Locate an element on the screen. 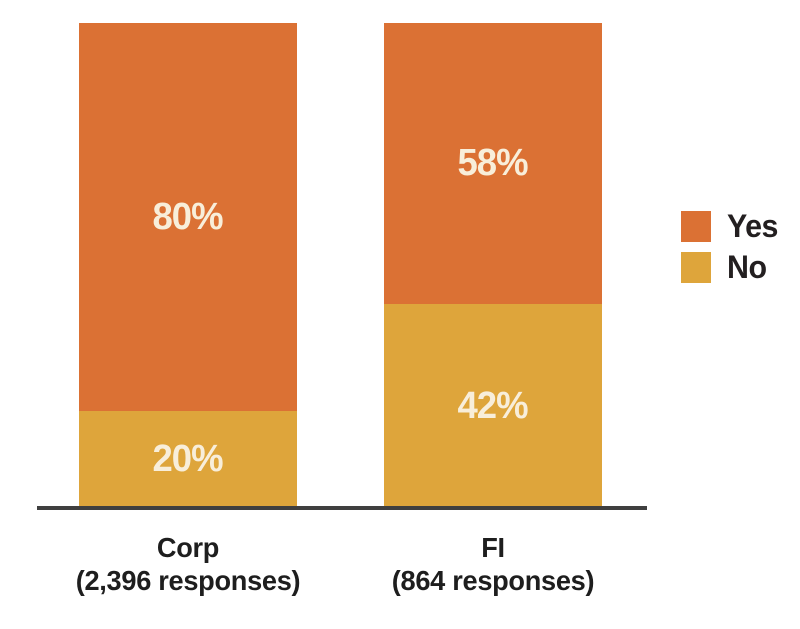 This screenshot has width=800, height=629. bar-corp-segment-no: 20% is located at coordinates (188, 459).